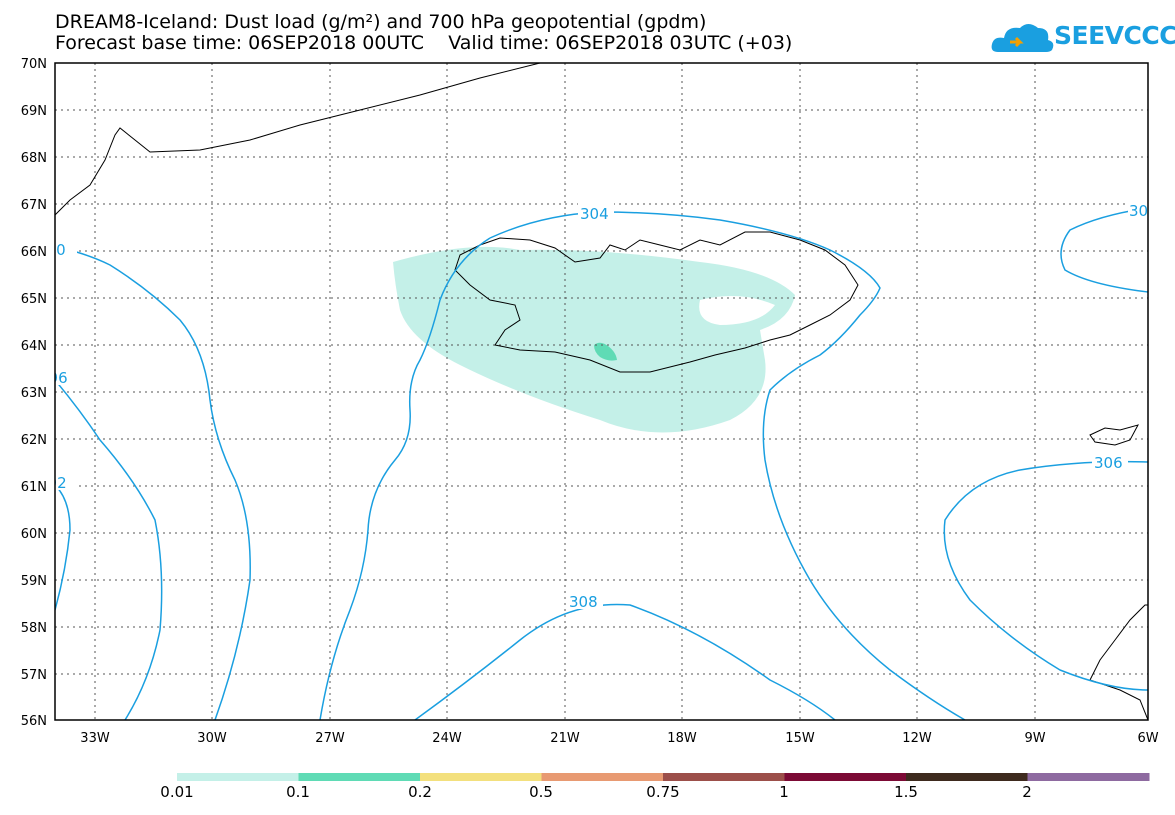 This screenshot has height=815, width=1175. What do you see at coordinates (34, 252) in the screenshot?
I see `lat-label: 66N` at bounding box center [34, 252].